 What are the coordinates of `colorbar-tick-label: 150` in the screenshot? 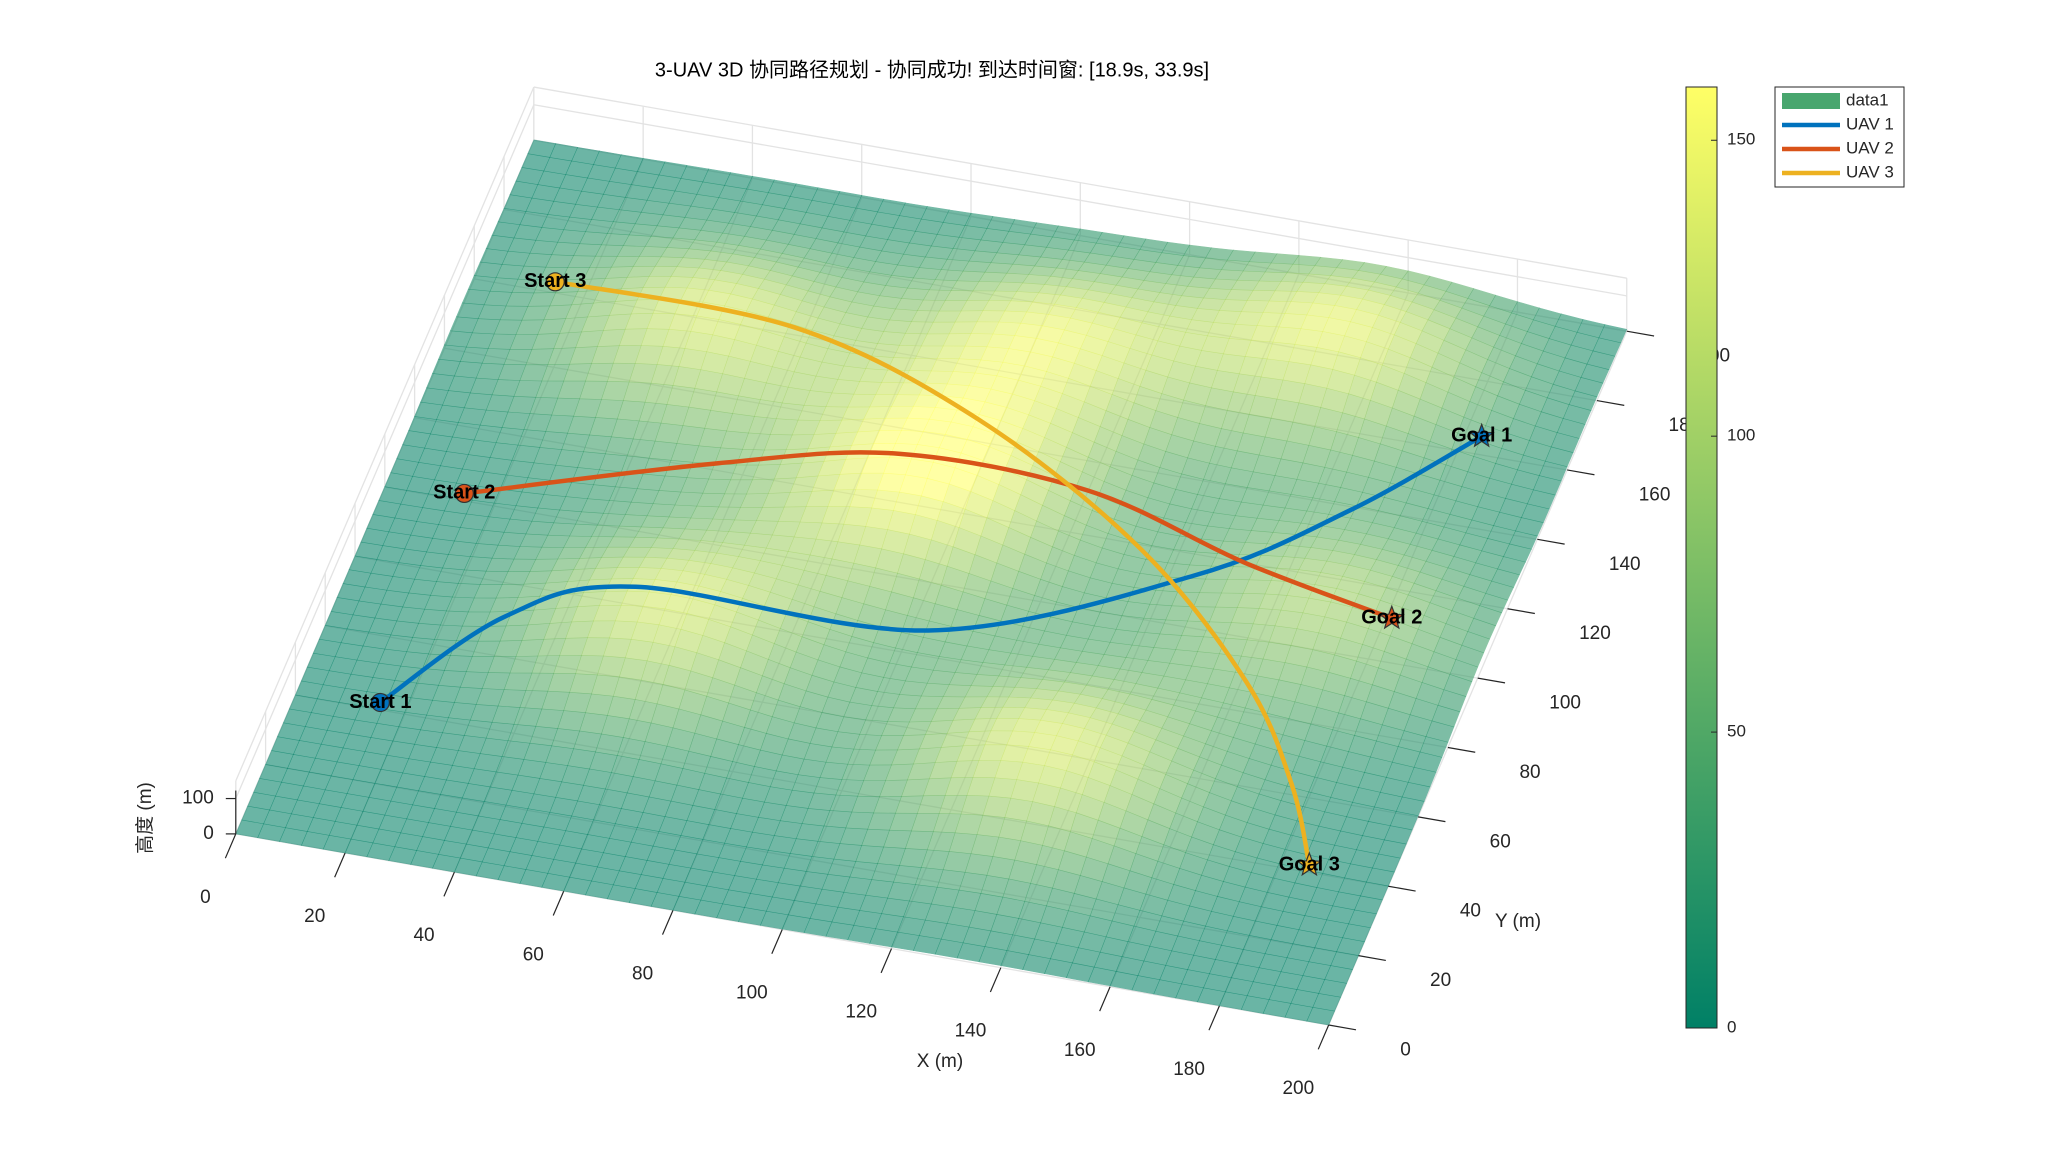 It's located at (1741, 139).